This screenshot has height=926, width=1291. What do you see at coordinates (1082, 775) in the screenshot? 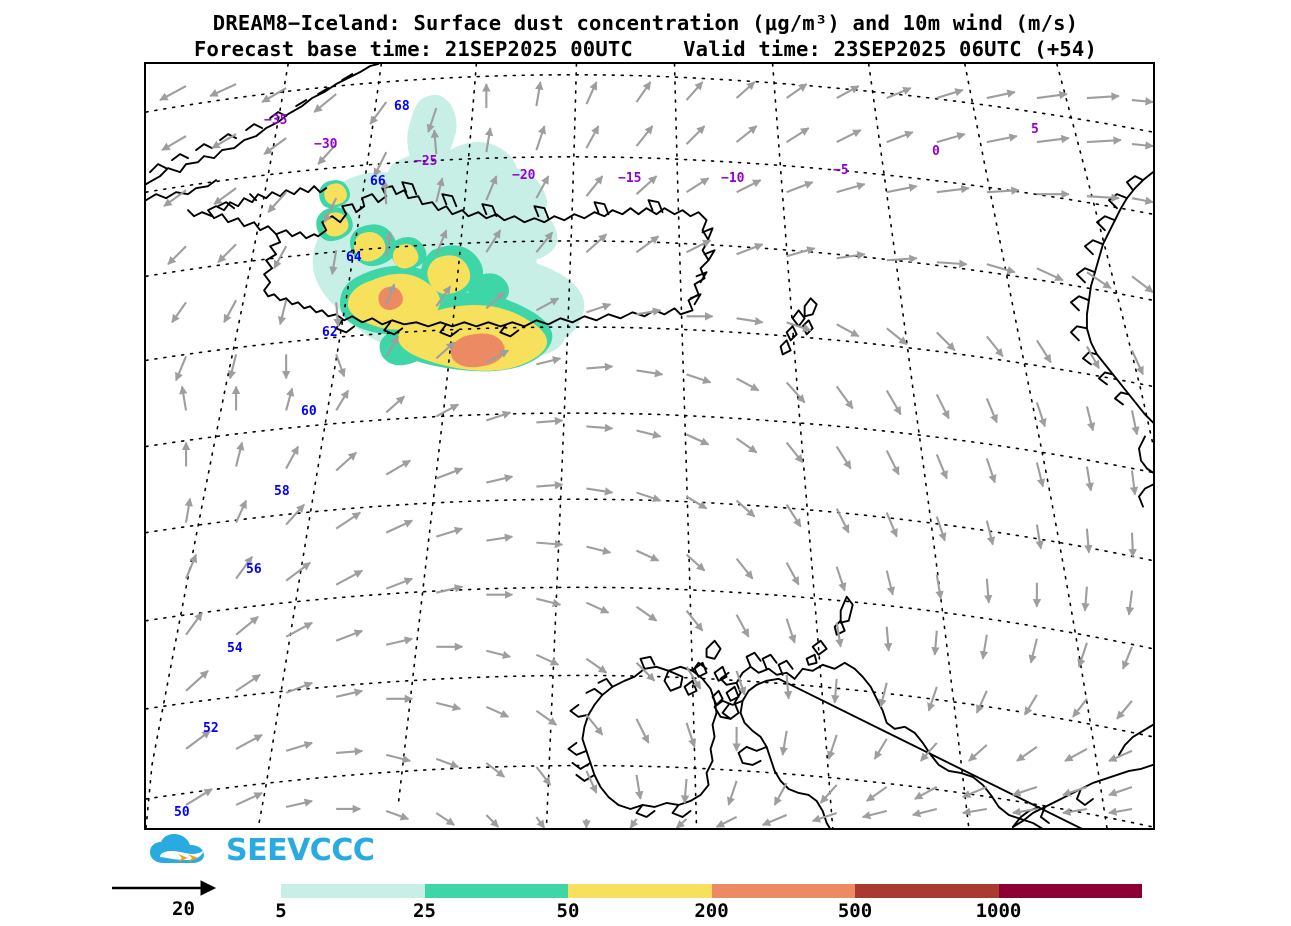
I see `coastline-continental-europe` at bounding box center [1082, 775].